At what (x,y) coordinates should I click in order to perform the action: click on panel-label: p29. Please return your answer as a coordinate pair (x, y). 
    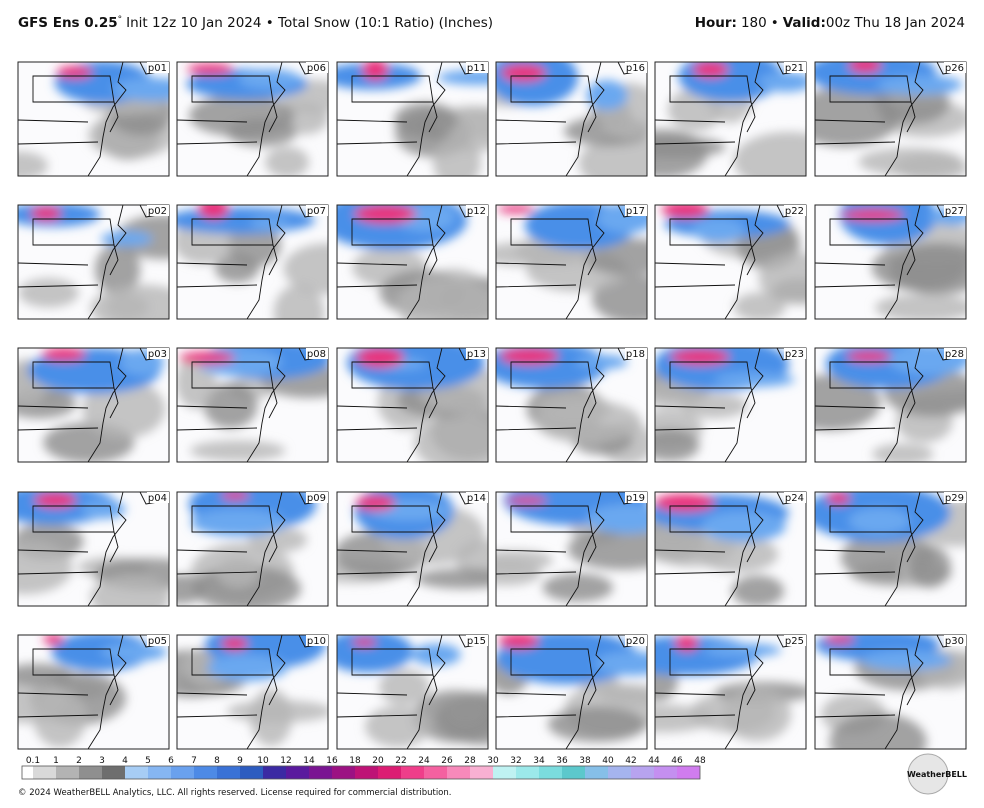
    Looking at the image, I should click on (954, 498).